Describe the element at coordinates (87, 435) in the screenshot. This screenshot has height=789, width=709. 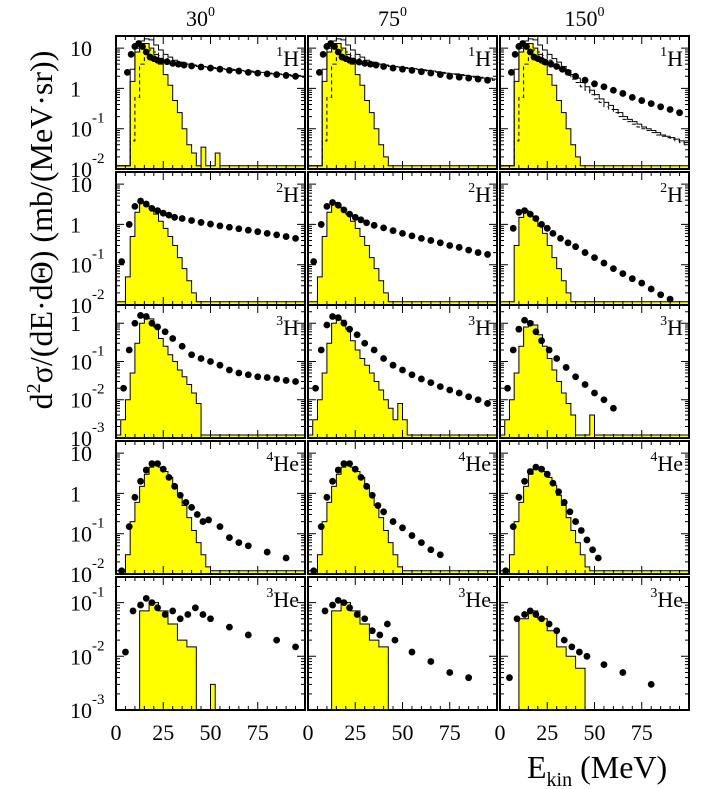
I see `y-tick-label: 10⁻³` at that location.